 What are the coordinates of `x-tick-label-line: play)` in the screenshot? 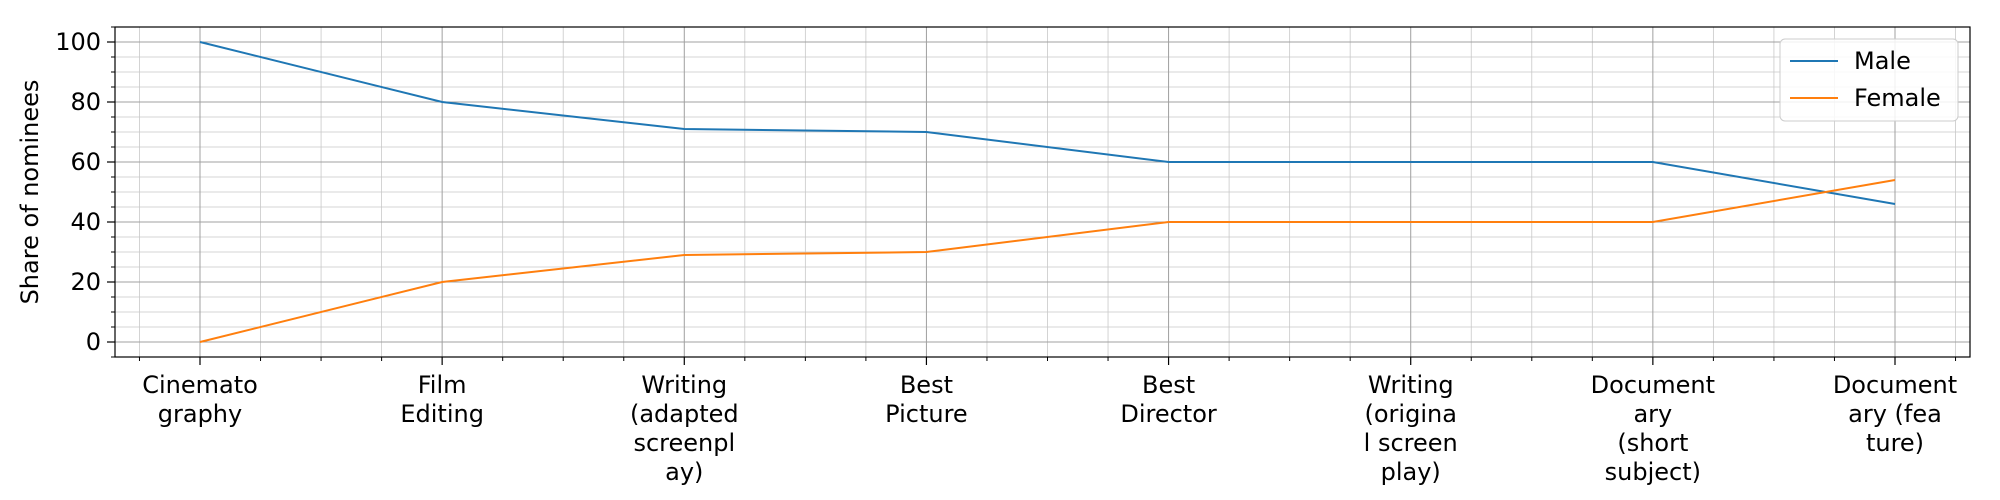 It's located at (1411, 472).